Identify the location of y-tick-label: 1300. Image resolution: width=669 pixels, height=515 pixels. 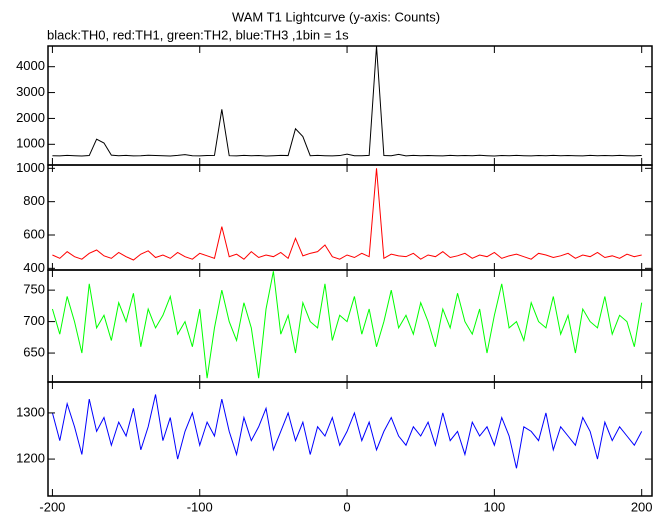
(30, 411).